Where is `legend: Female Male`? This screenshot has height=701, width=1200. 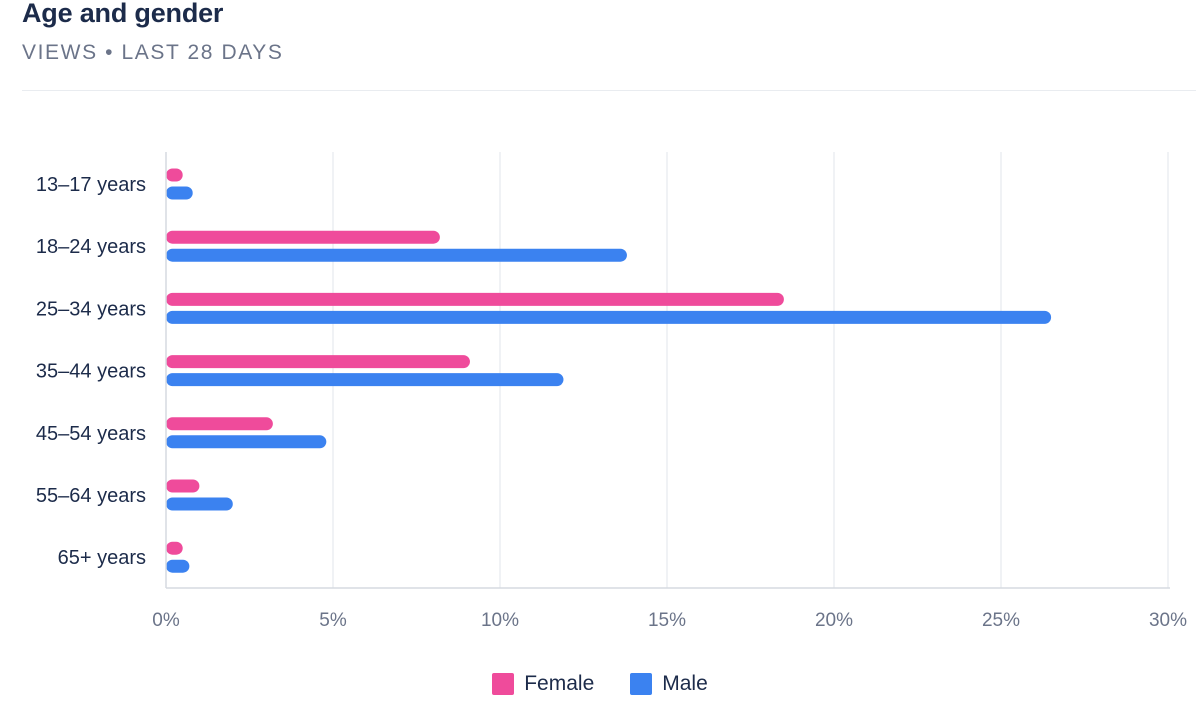 legend: Female Male is located at coordinates (600, 684).